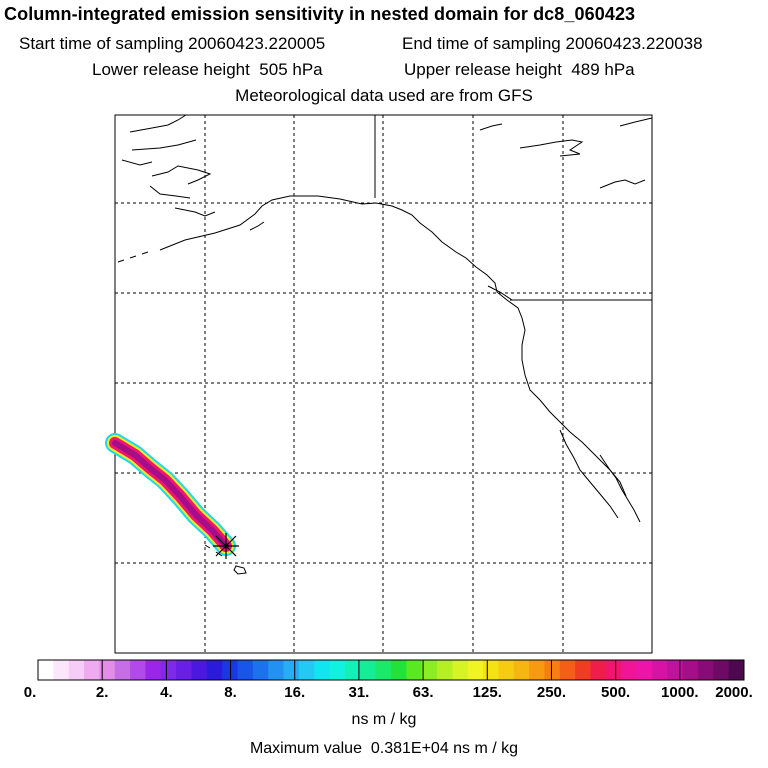 The image size is (768, 768). I want to click on colorbar-major-ticks, so click(391, 670).